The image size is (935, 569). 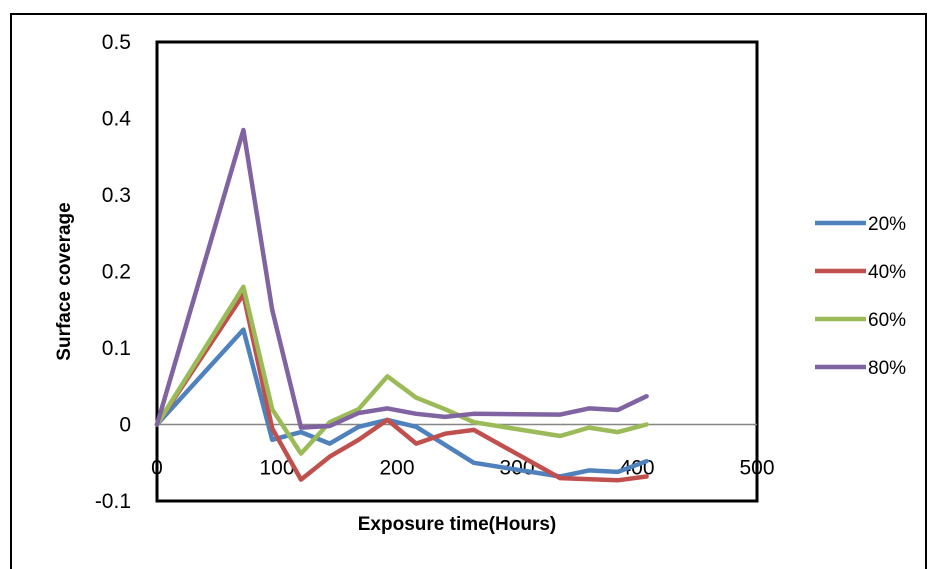 What do you see at coordinates (116, 195) in the screenshot?
I see `y-tick-label: 0.3` at bounding box center [116, 195].